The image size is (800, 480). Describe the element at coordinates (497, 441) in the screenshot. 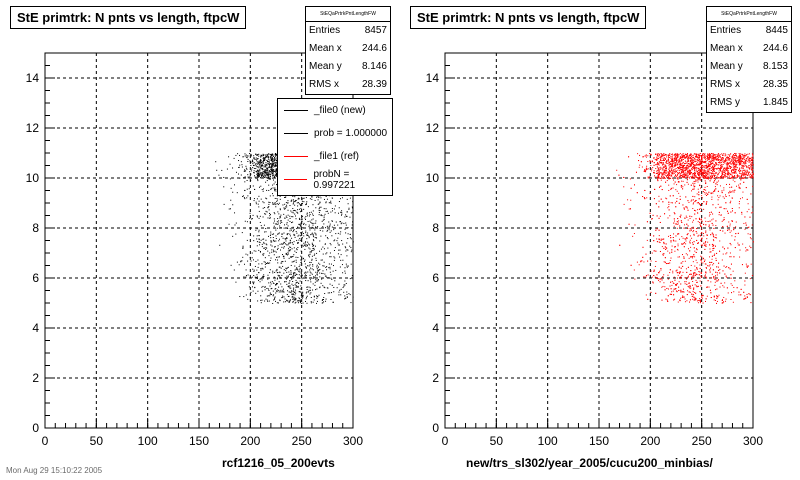

I see `x-tick-label: 50` at that location.